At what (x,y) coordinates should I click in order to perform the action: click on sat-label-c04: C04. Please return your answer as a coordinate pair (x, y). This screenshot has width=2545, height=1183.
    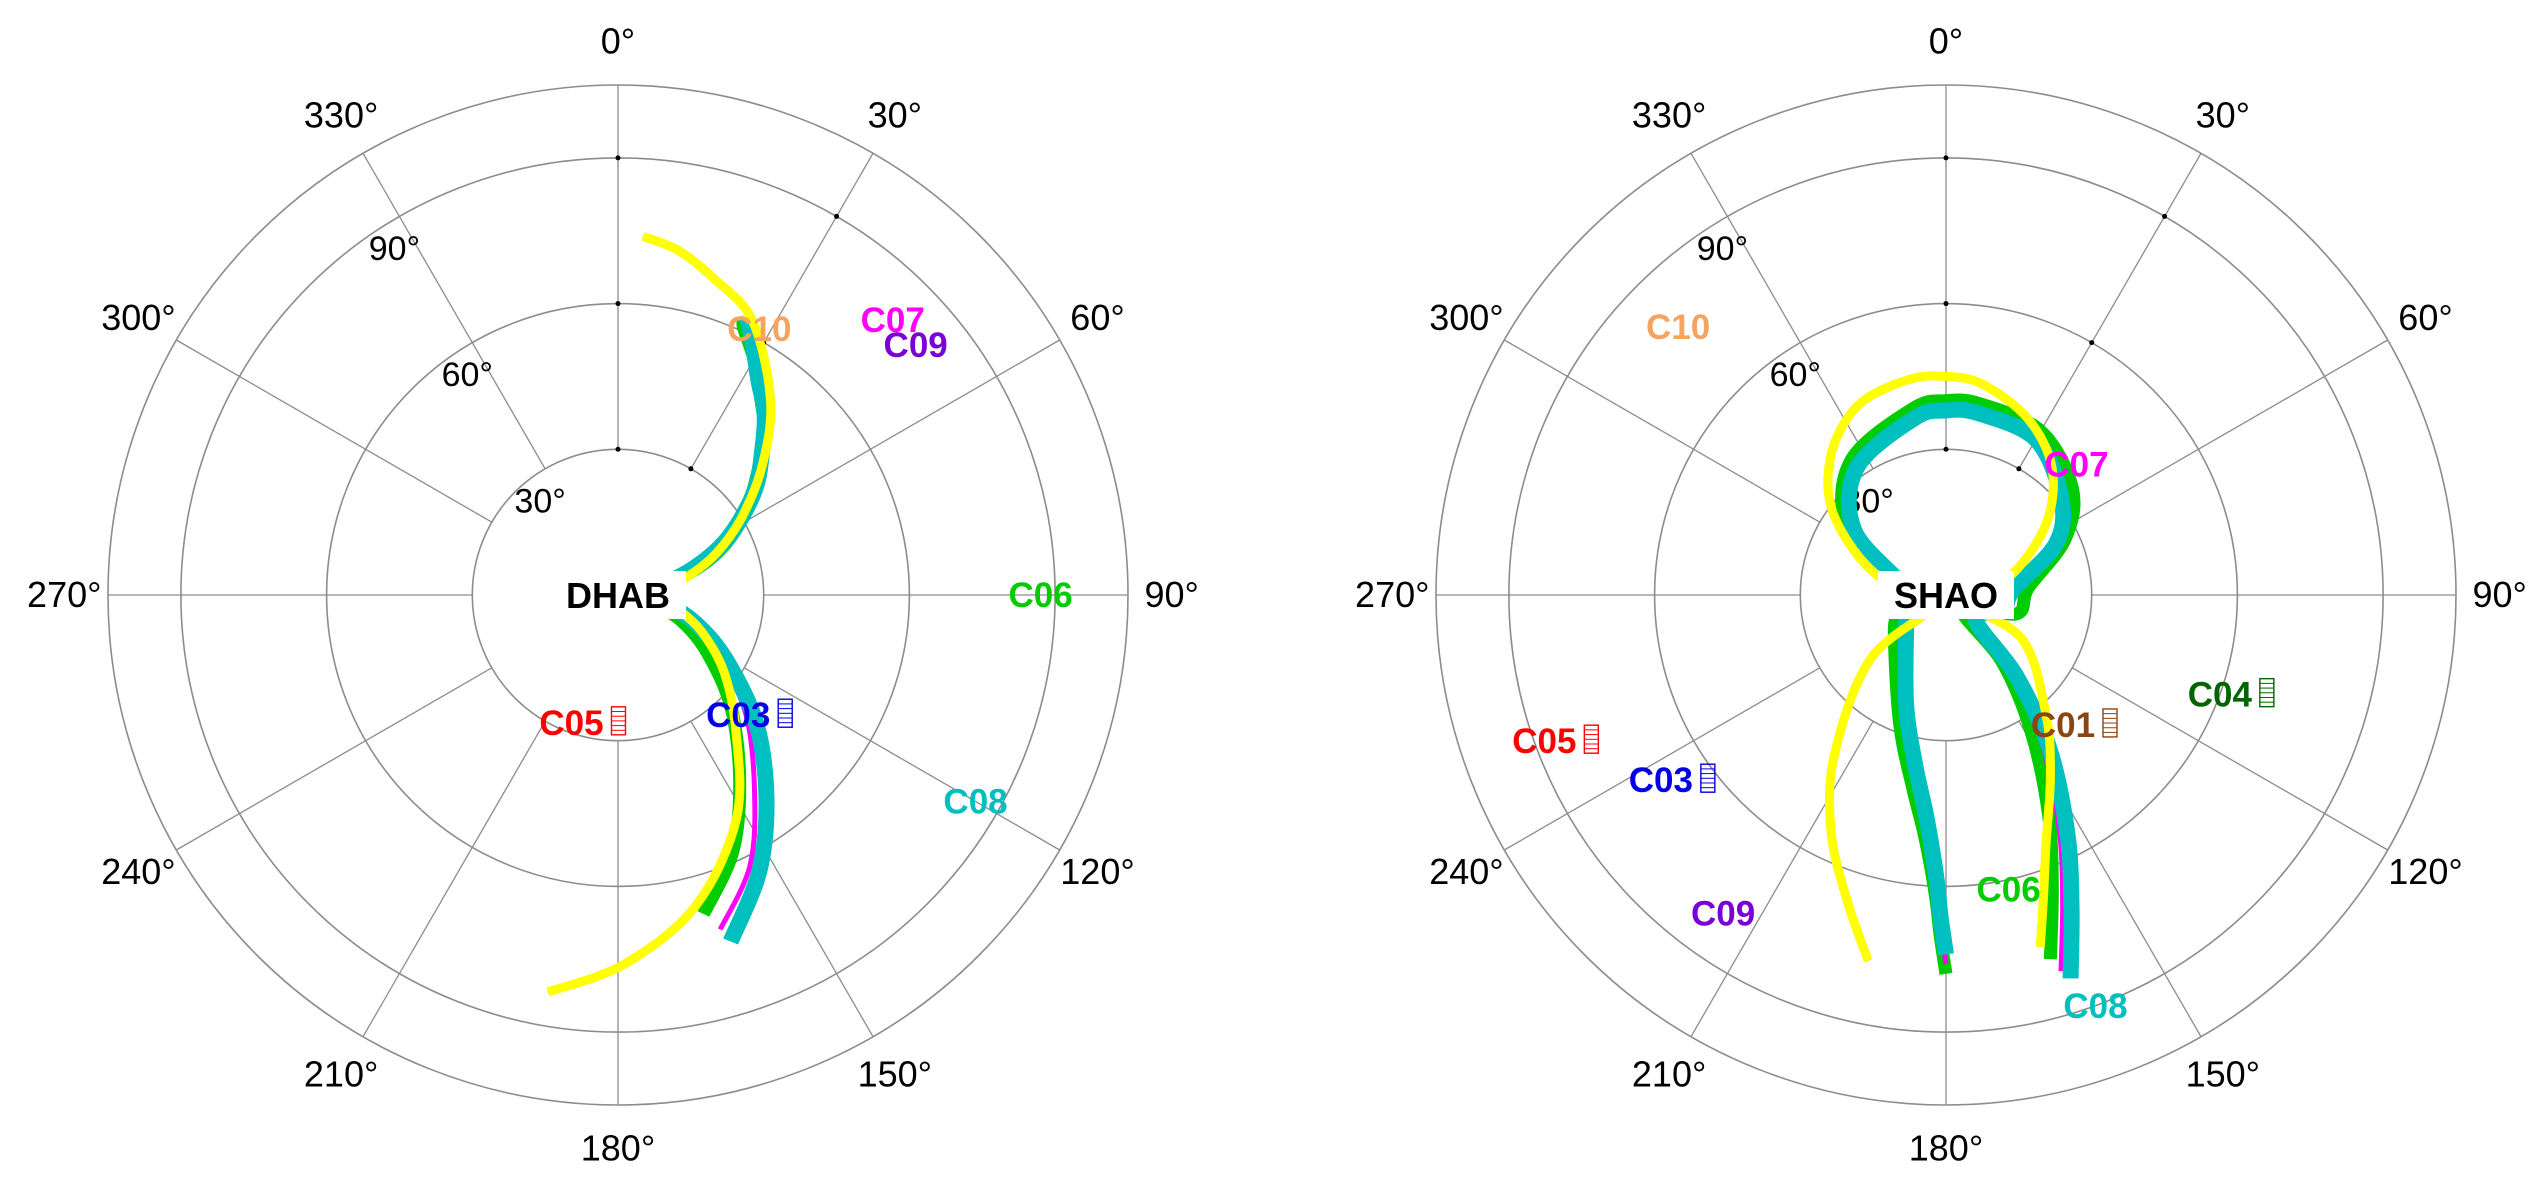
    Looking at the image, I should click on (2220, 695).